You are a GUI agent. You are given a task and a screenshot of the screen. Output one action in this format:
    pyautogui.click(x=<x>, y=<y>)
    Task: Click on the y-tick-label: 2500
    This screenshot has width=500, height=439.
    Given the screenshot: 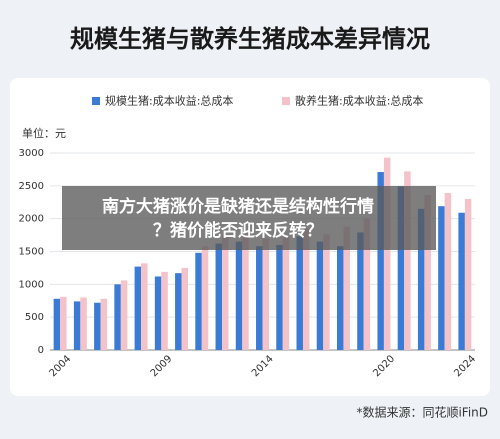 What is the action you would take?
    pyautogui.click(x=31, y=186)
    